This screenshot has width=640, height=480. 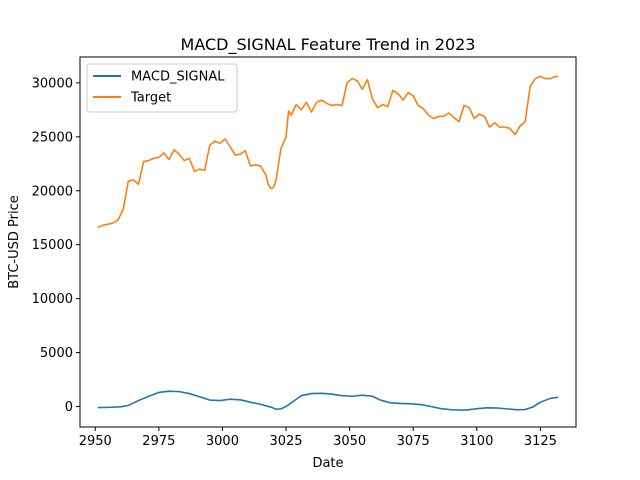 I want to click on y-tick-label: 0, so click(x=69, y=407).